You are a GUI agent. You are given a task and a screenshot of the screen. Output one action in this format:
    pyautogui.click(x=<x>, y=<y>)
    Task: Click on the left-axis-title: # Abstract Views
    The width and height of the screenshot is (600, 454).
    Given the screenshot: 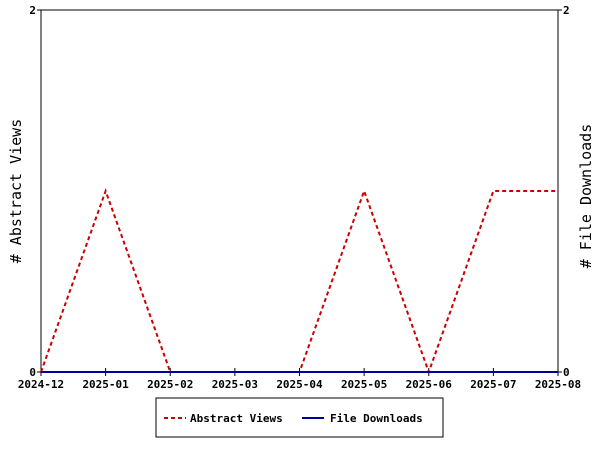 What is the action you would take?
    pyautogui.click(x=16, y=191)
    